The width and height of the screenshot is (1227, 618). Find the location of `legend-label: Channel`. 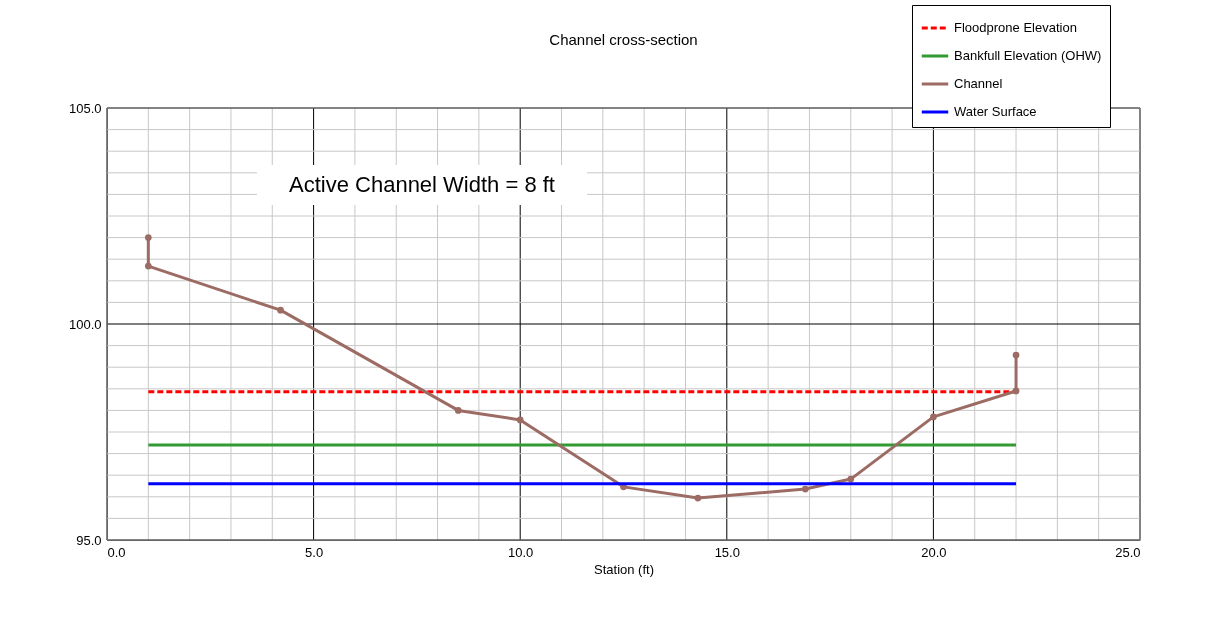

legend-label: Channel is located at coordinates (978, 83).